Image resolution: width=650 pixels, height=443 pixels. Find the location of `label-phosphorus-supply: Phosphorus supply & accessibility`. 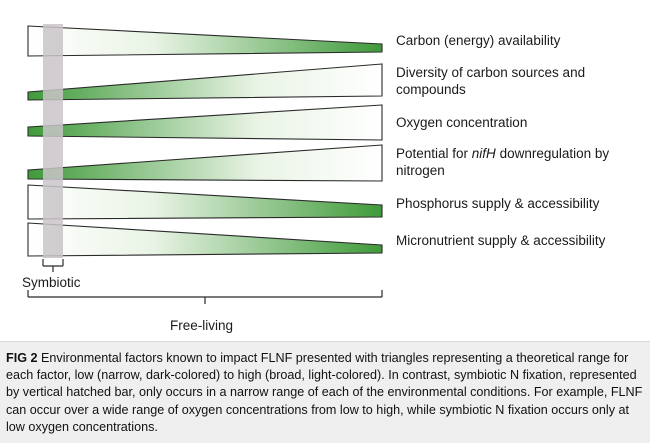

label-phosphorus-supply: Phosphorus supply & accessibility is located at coordinates (498, 203).